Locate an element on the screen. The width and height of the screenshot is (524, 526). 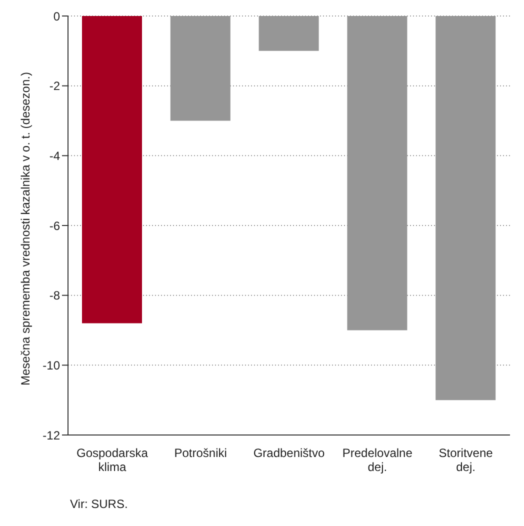
x-tick-label: Gospodarska klima is located at coordinates (112, 460).